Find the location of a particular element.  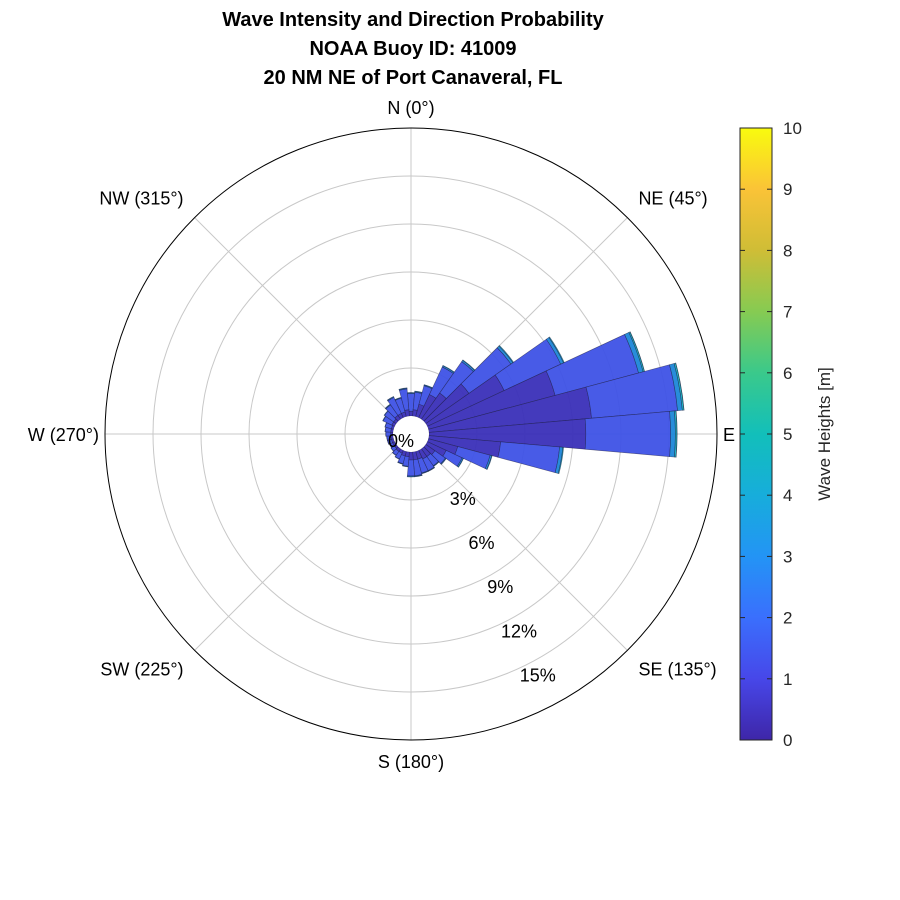

center-hub is located at coordinates (411, 434).